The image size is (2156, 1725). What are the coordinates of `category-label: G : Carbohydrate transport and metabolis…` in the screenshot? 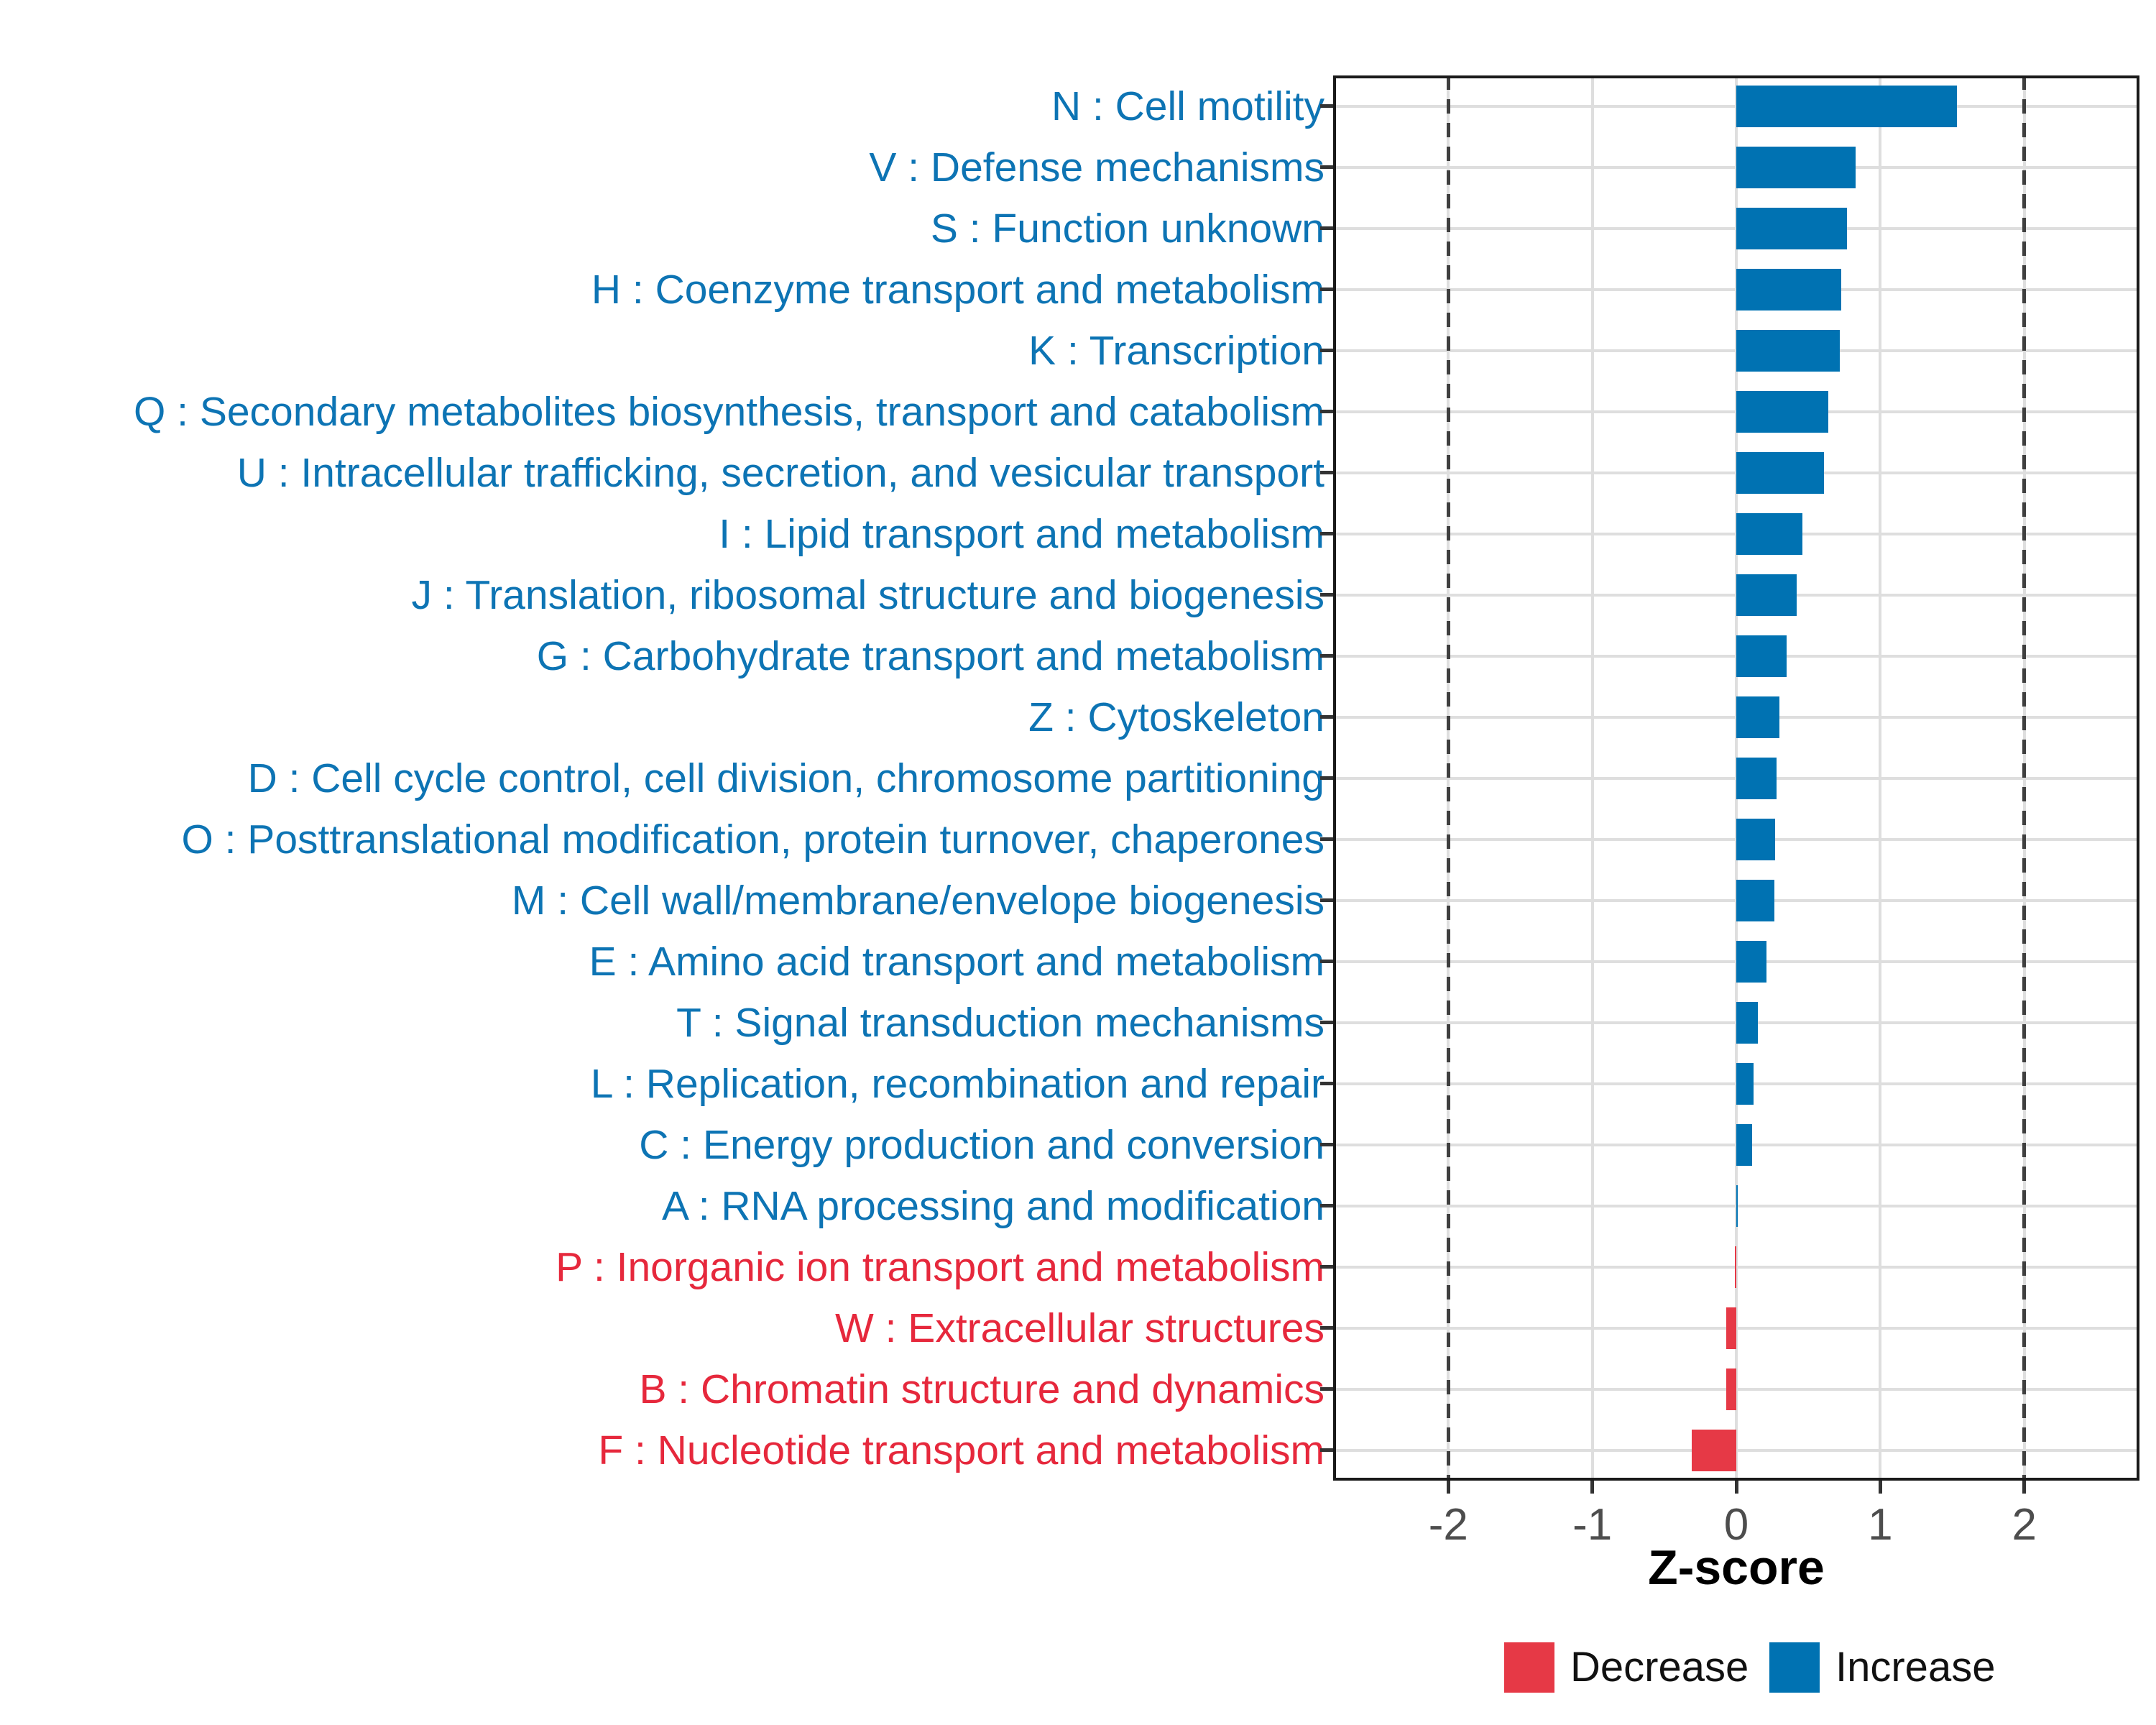 It's located at (931, 655).